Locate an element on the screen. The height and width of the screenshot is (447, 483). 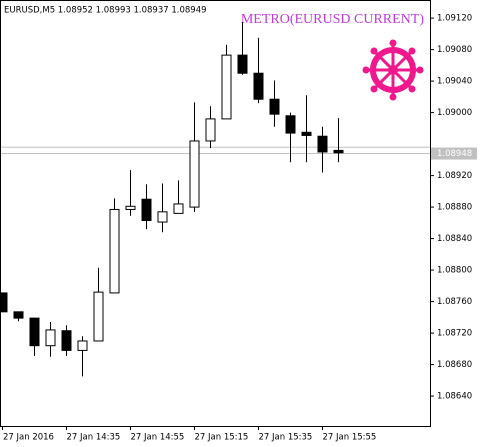
bid-label-box is located at coordinates (454, 153).